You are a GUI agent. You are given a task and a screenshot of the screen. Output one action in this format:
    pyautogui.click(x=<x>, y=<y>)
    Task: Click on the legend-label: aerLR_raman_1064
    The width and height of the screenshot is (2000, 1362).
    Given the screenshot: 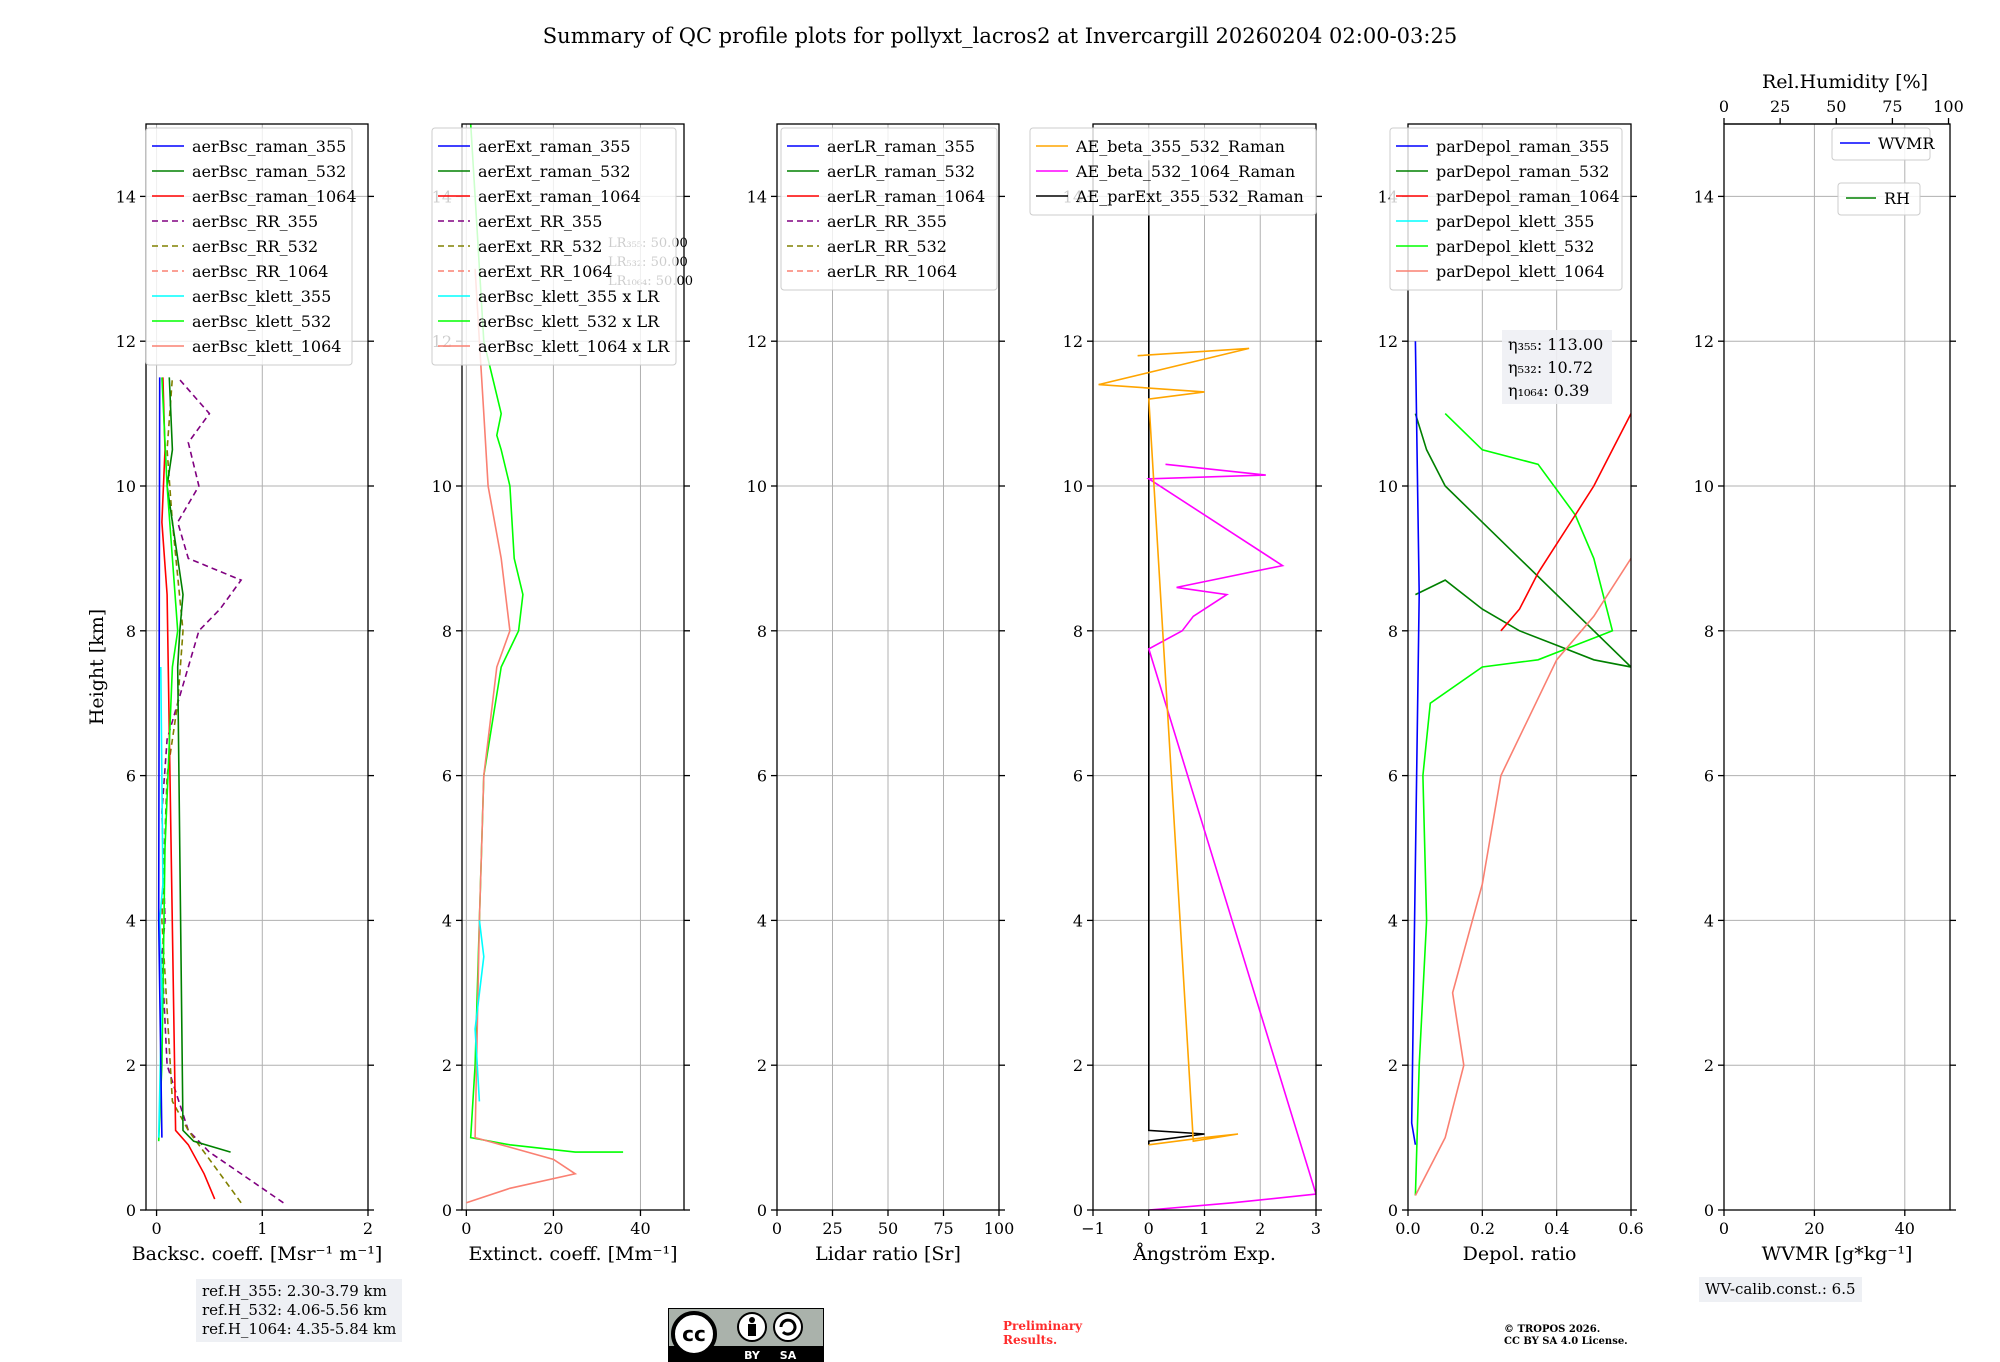 What is the action you would take?
    pyautogui.click(x=906, y=196)
    